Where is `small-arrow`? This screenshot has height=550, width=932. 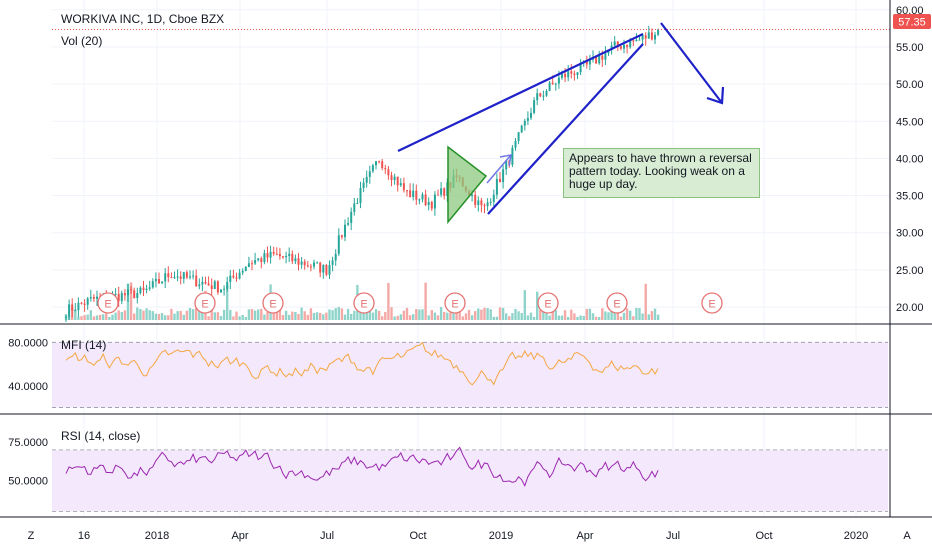
small-arrow is located at coordinates (499, 169).